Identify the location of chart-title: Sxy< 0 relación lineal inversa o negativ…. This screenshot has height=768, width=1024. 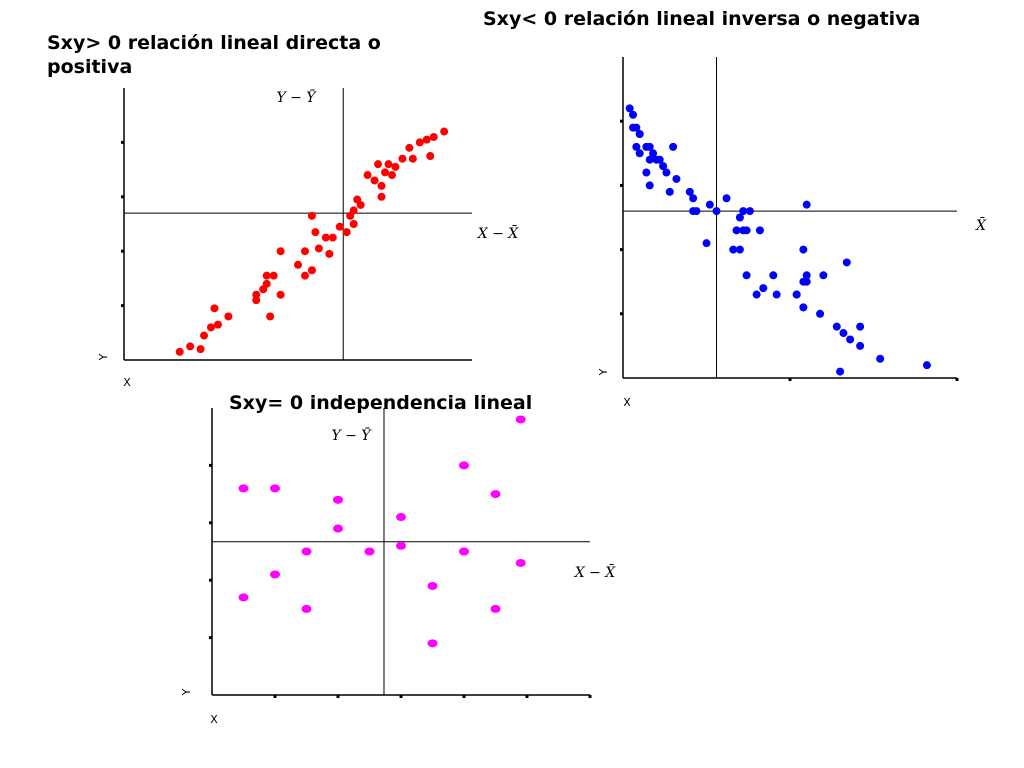
(702, 19).